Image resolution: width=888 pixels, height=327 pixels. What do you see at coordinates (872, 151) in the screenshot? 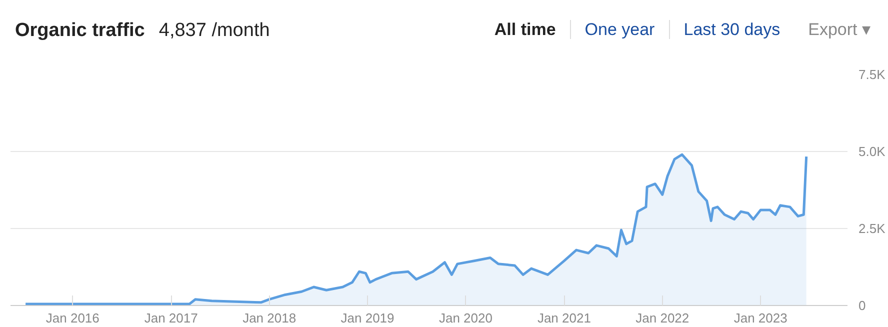
I see `y-tick-label: 5.0K` at bounding box center [872, 151].